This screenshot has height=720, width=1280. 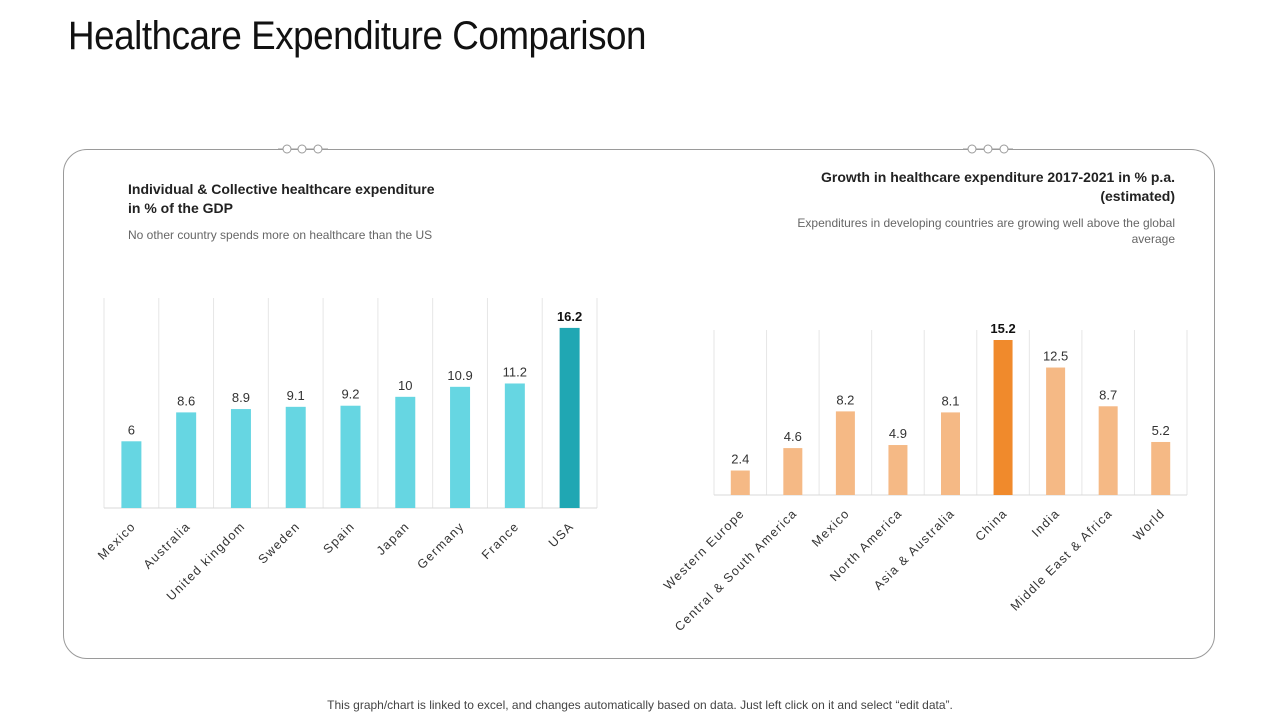 What do you see at coordinates (116, 540) in the screenshot?
I see `left-category-label: Mexico` at bounding box center [116, 540].